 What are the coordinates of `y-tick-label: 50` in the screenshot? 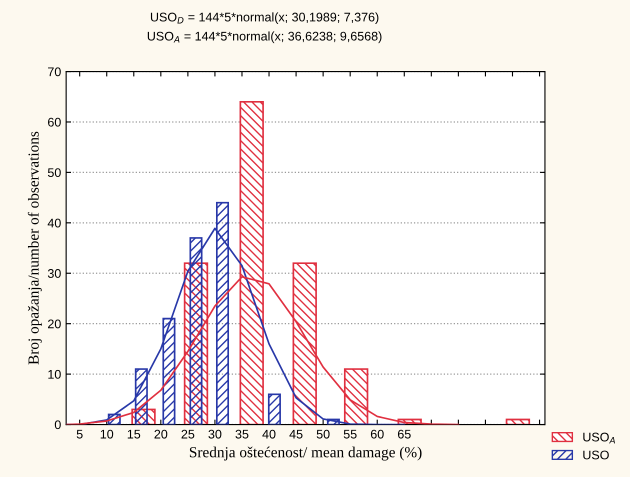 It's located at (54, 173).